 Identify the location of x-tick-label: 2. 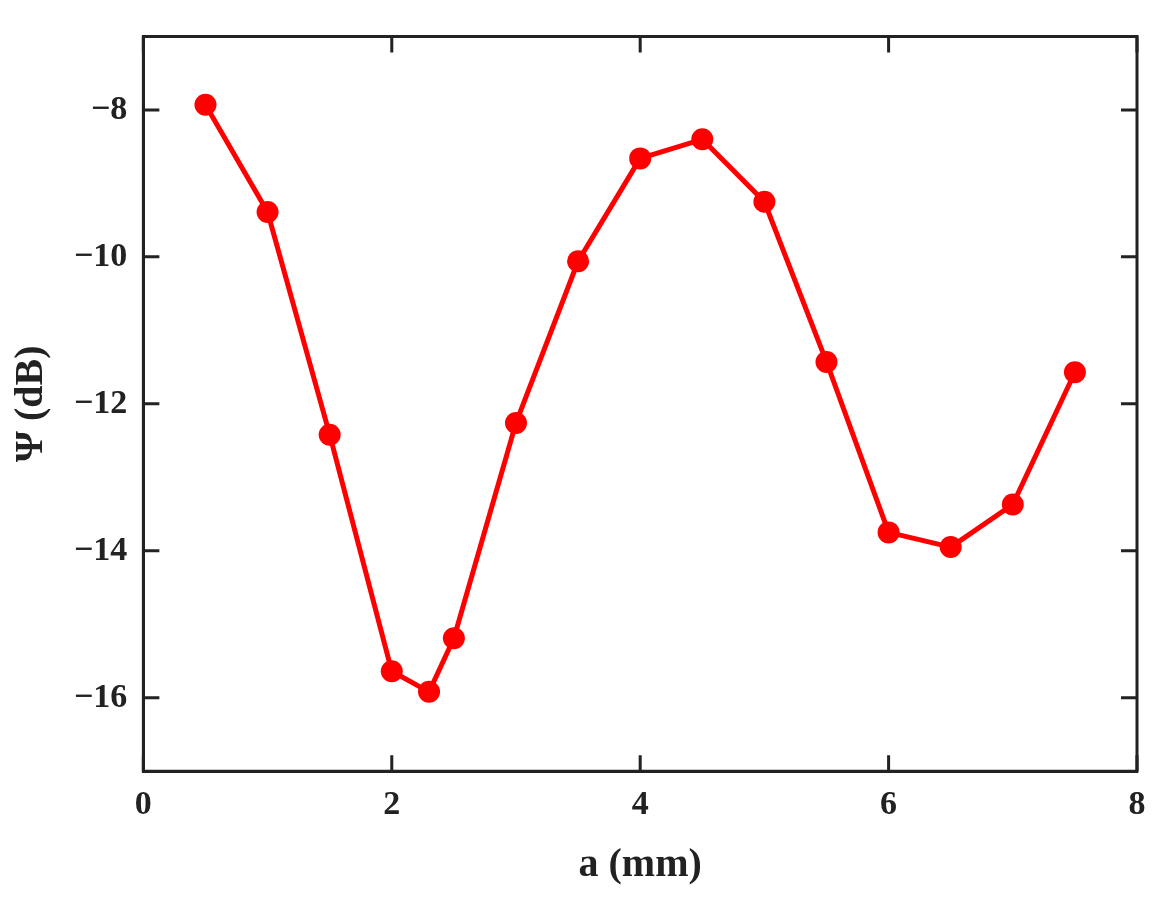
(392, 803).